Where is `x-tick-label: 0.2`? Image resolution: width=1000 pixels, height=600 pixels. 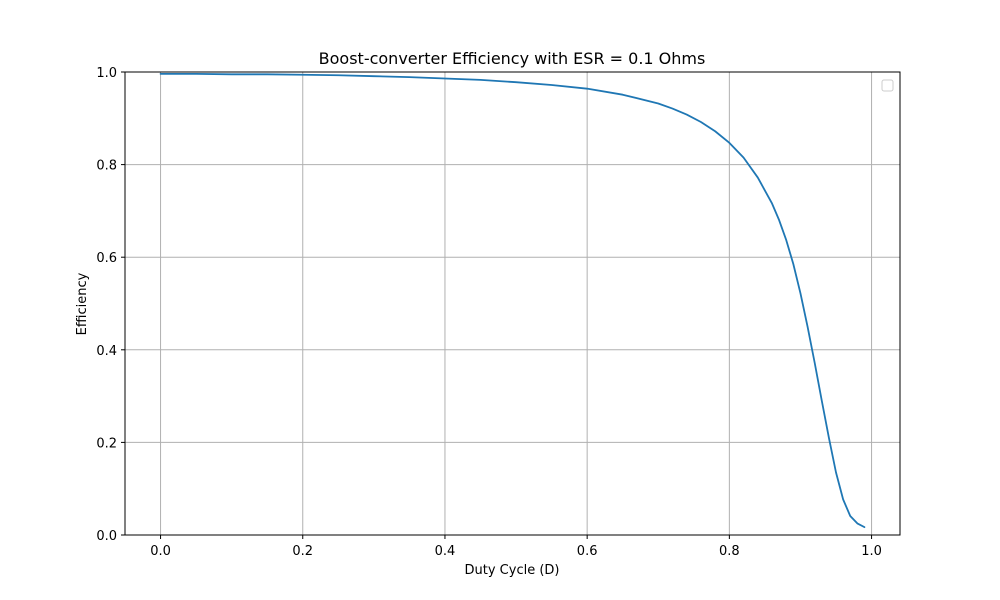 x-tick-label: 0.2 is located at coordinates (302, 551).